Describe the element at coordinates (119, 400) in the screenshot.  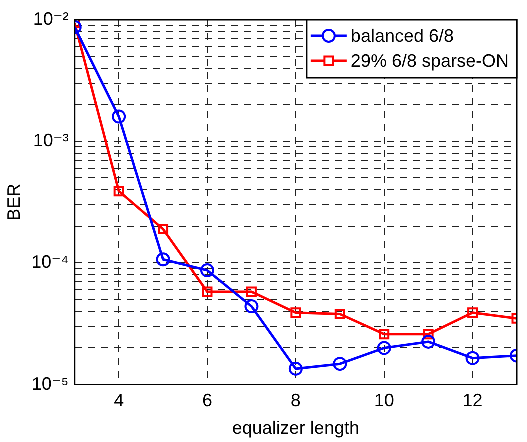
I see `x-tick-label: 4` at that location.